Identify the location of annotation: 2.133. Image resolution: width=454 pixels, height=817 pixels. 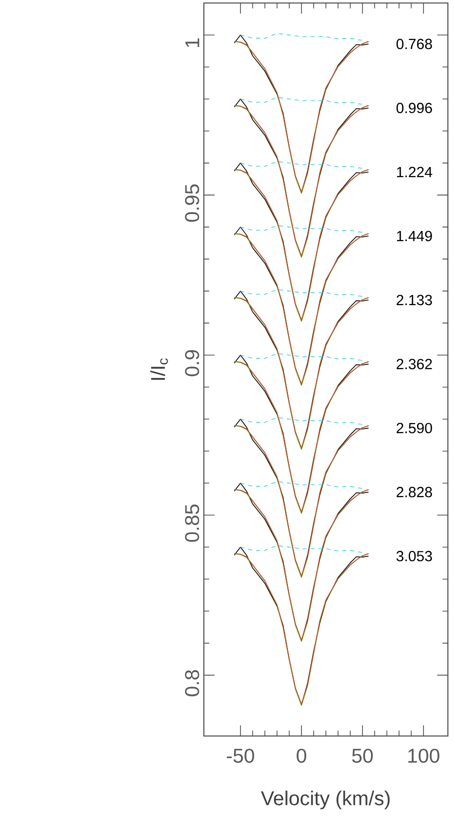
(414, 300).